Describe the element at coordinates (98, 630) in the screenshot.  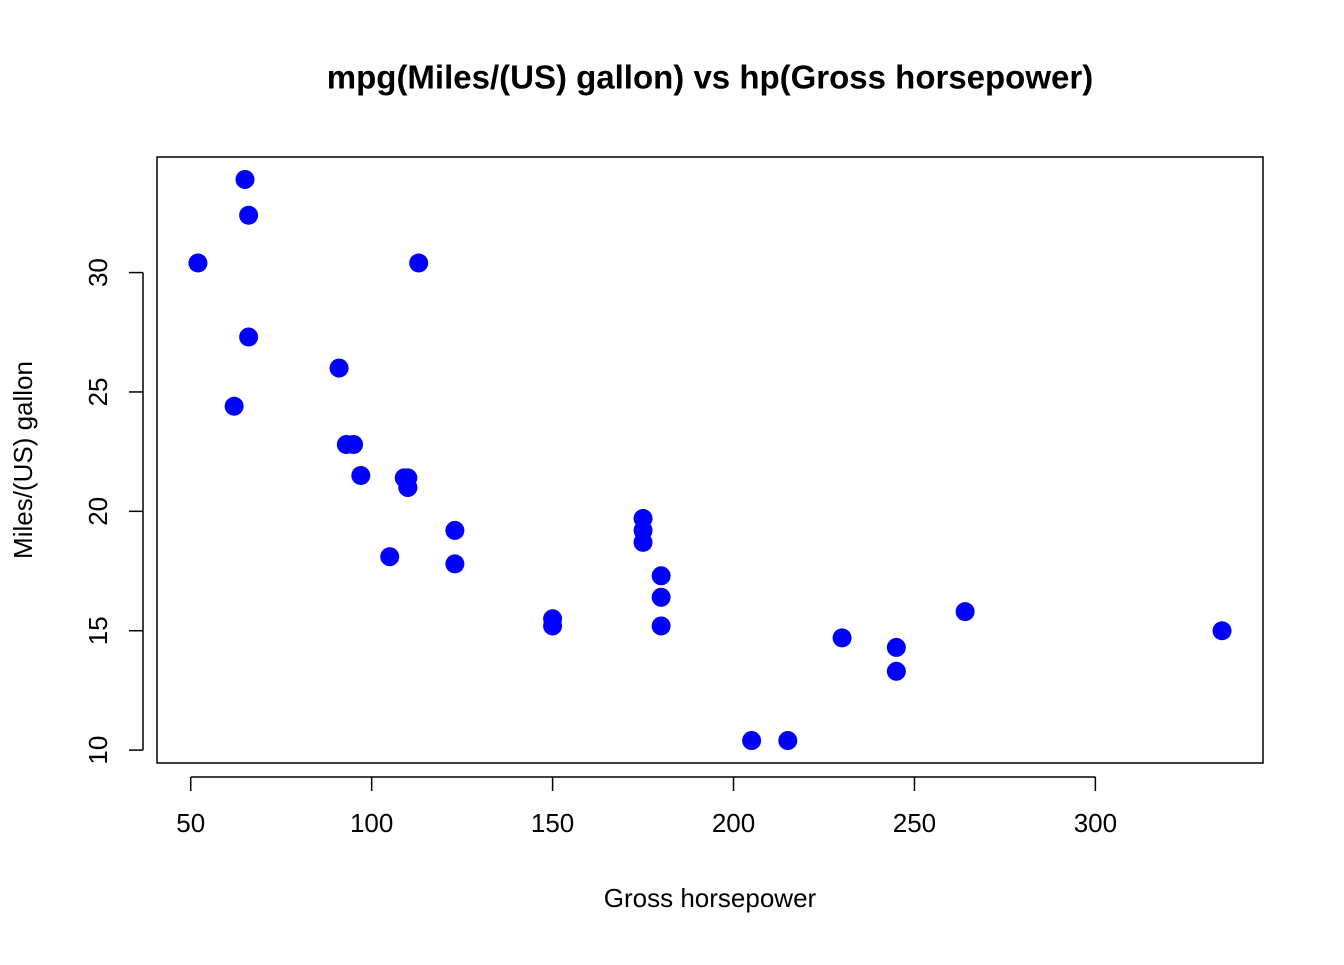
I see `y-tick-label: 15` at that location.